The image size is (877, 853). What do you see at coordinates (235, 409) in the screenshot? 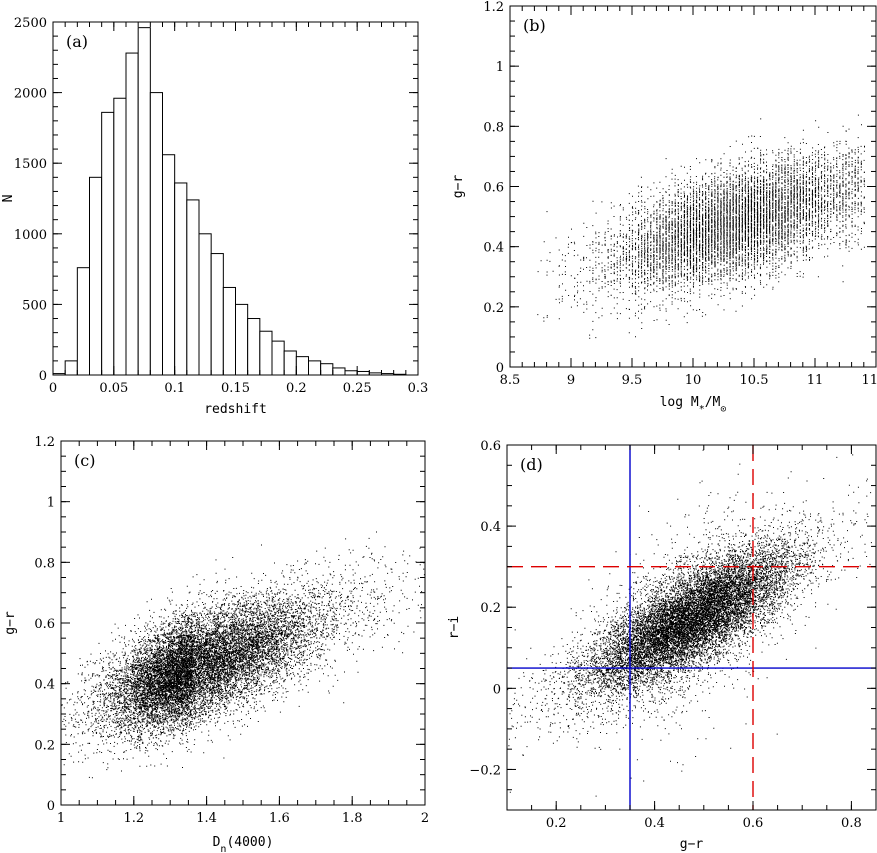
I see `panel-a-x-axis-label: redshift` at bounding box center [235, 409].